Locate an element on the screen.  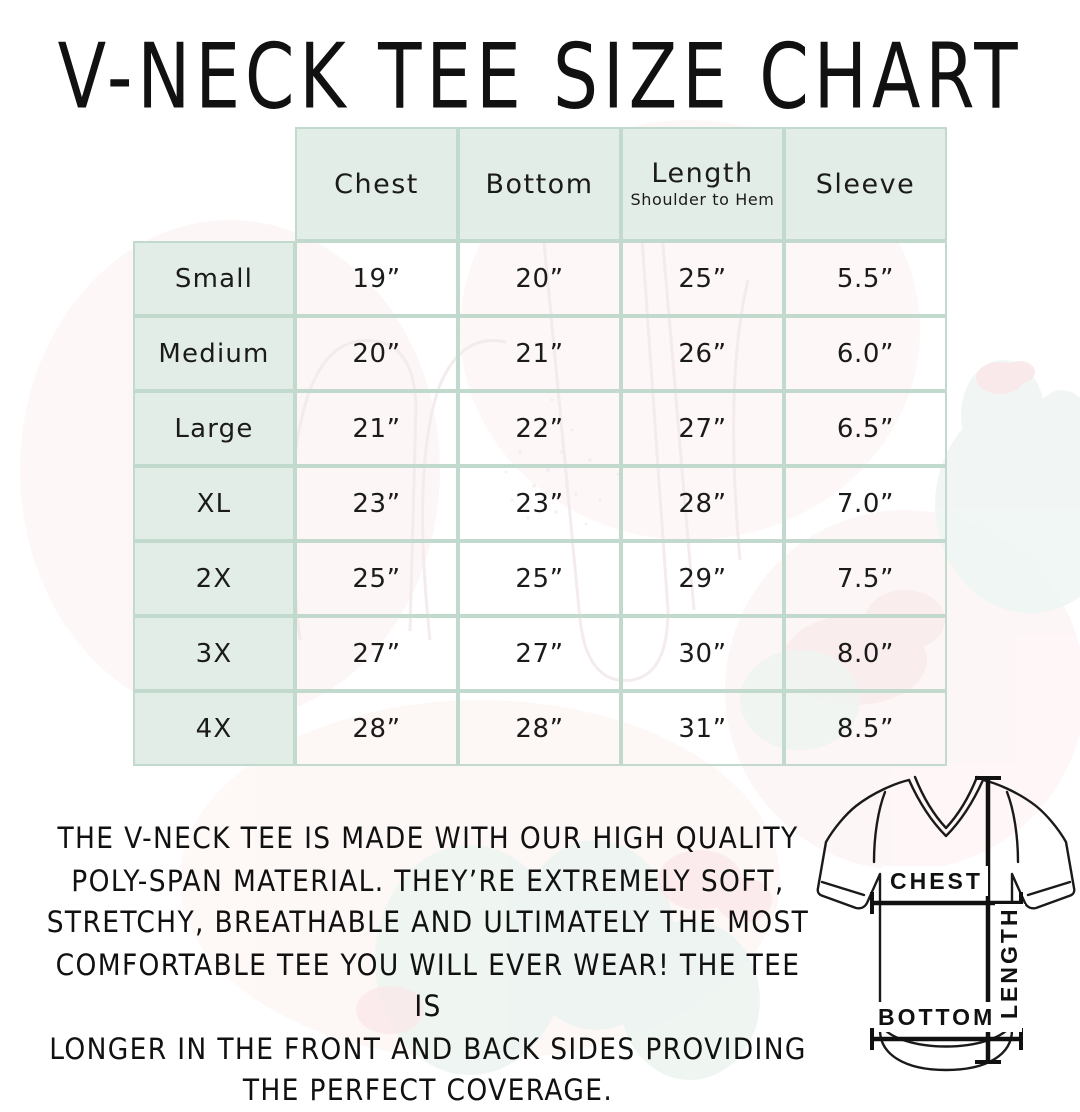
row-size-label: 4X is located at coordinates (214, 728).